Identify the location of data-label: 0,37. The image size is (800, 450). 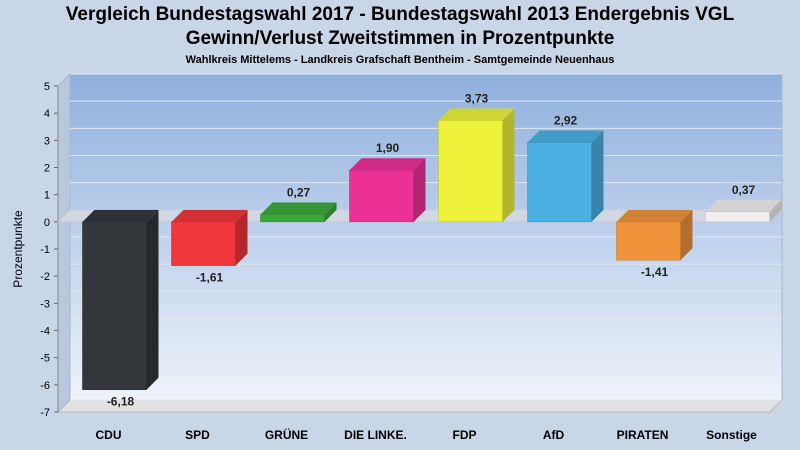
(744, 190).